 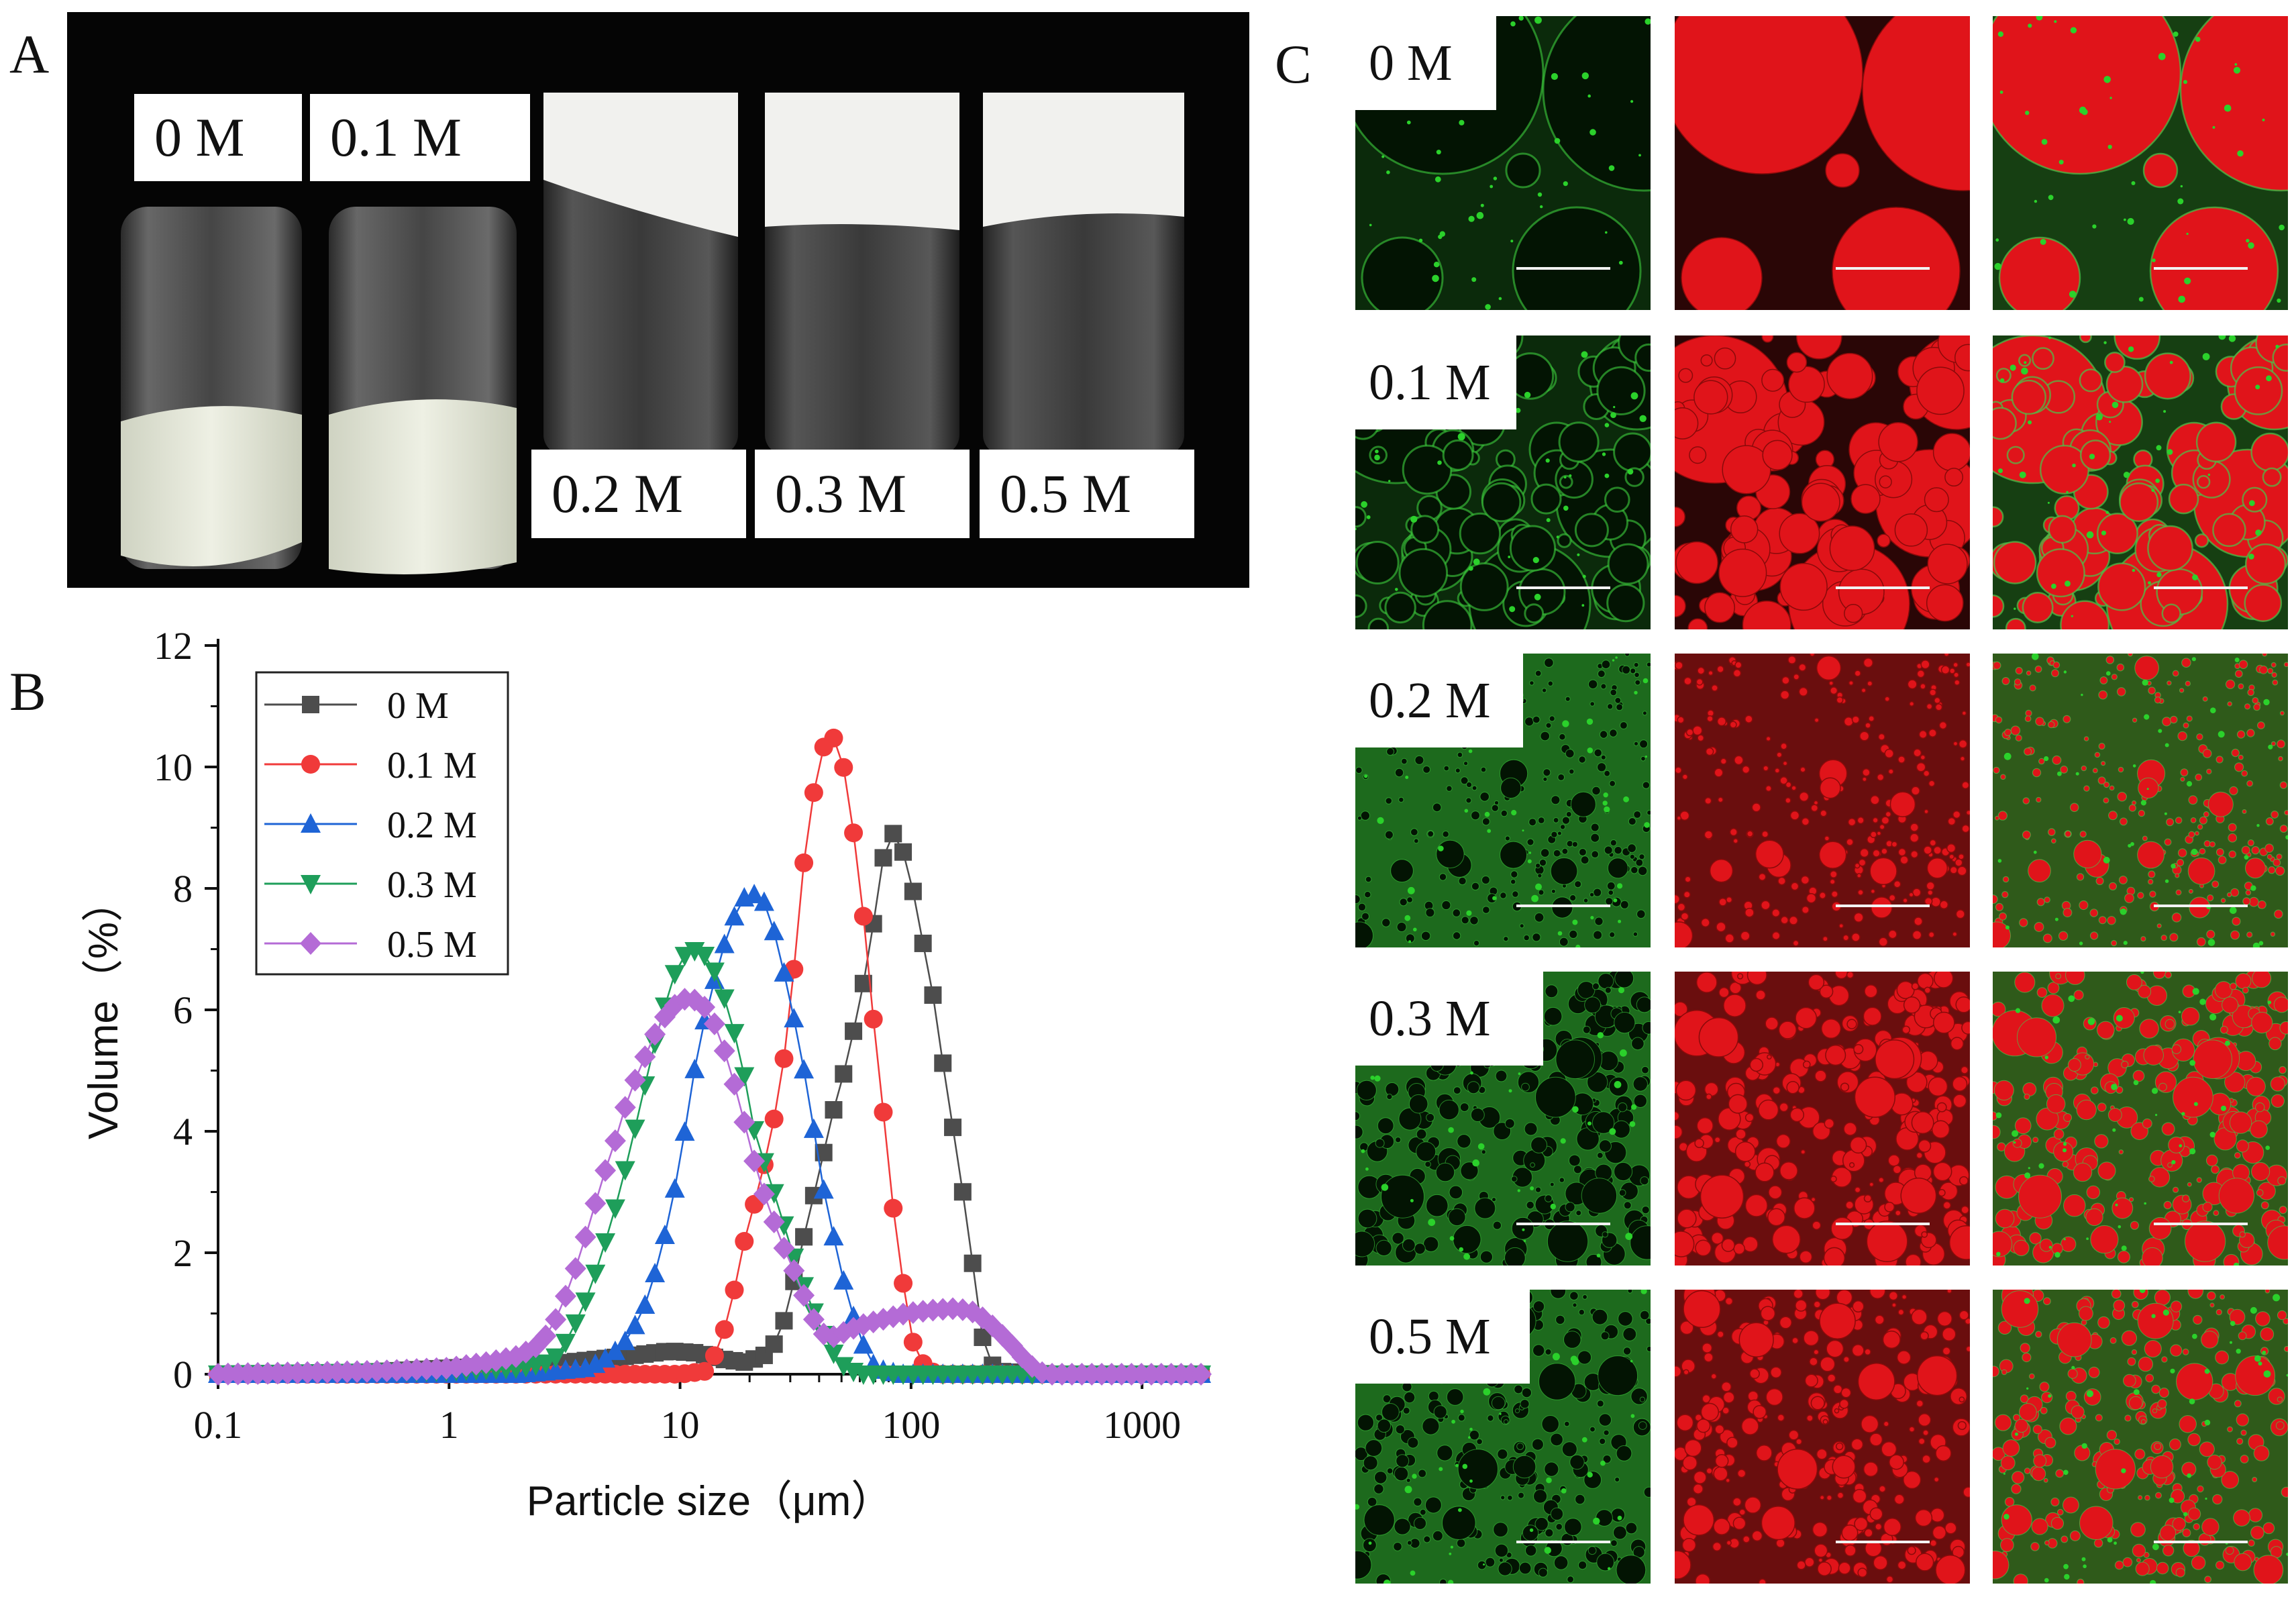 I want to click on panel-b-letter: B, so click(x=27, y=691).